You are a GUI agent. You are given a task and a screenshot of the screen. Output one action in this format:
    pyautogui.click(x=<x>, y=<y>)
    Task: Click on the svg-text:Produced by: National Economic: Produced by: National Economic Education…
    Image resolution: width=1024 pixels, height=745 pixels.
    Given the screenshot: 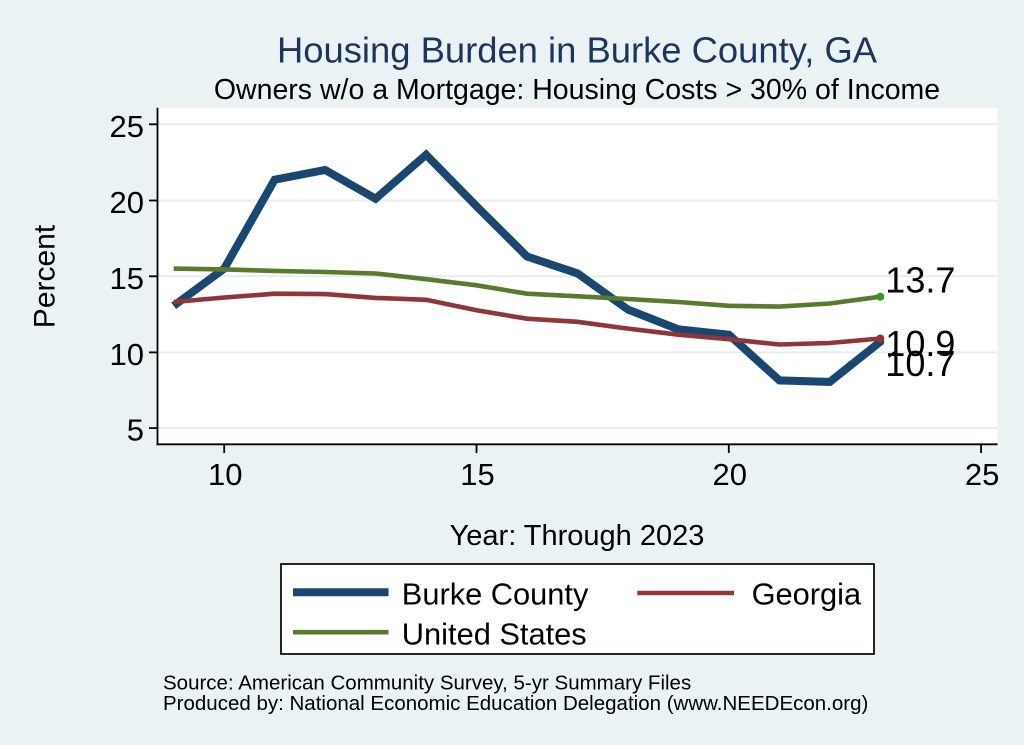 What is the action you would take?
    pyautogui.click(x=515, y=703)
    